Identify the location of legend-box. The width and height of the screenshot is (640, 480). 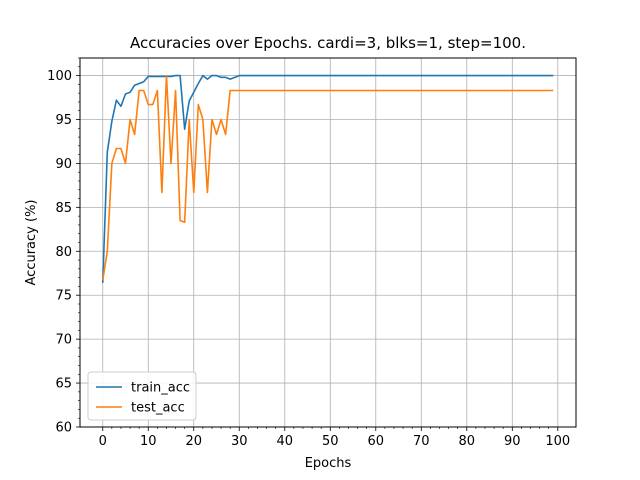
(142, 396).